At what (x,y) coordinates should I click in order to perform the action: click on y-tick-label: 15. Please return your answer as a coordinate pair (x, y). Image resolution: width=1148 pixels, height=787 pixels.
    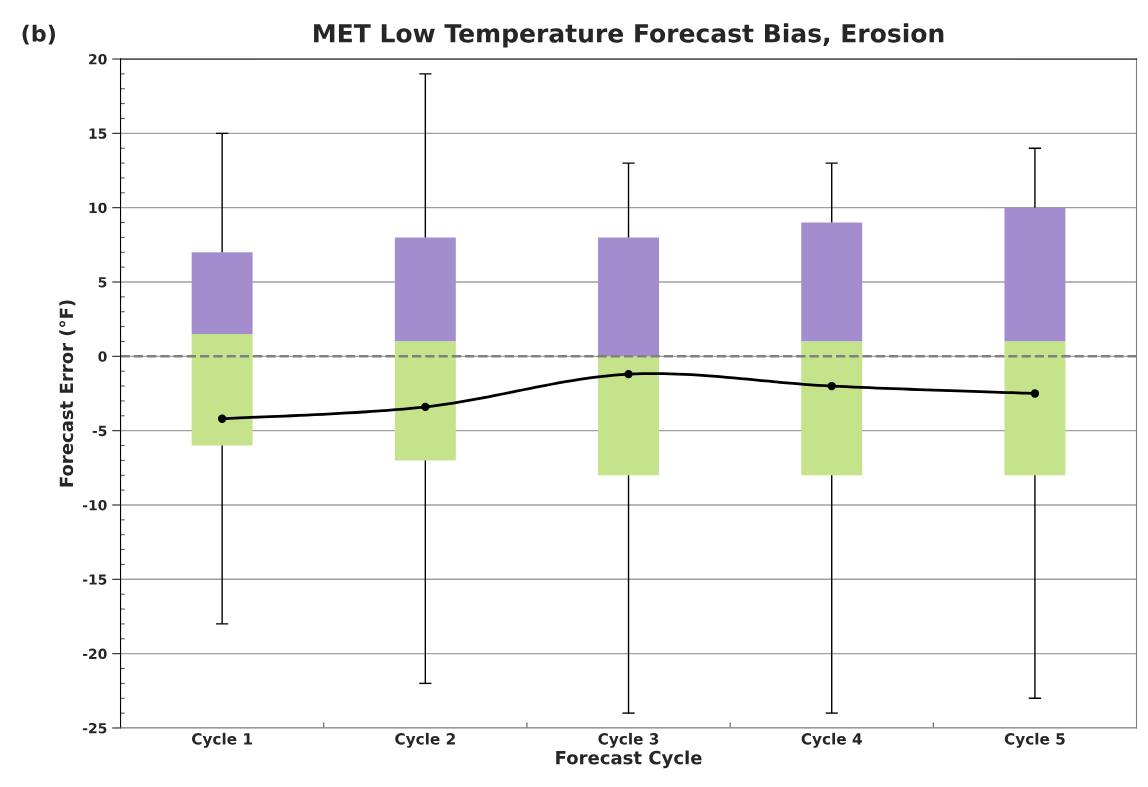
    Looking at the image, I should click on (98, 133).